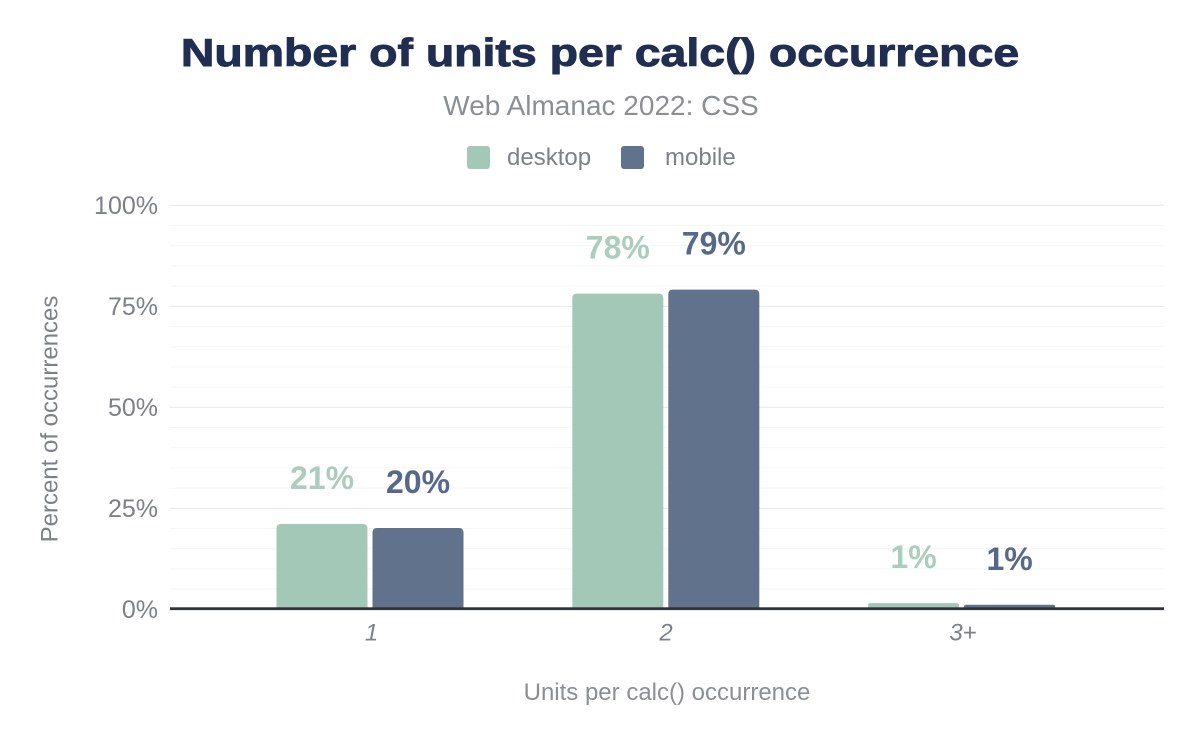 The width and height of the screenshot is (1200, 747). Describe the element at coordinates (126, 206) in the screenshot. I see `svg-text: 100%` at that location.